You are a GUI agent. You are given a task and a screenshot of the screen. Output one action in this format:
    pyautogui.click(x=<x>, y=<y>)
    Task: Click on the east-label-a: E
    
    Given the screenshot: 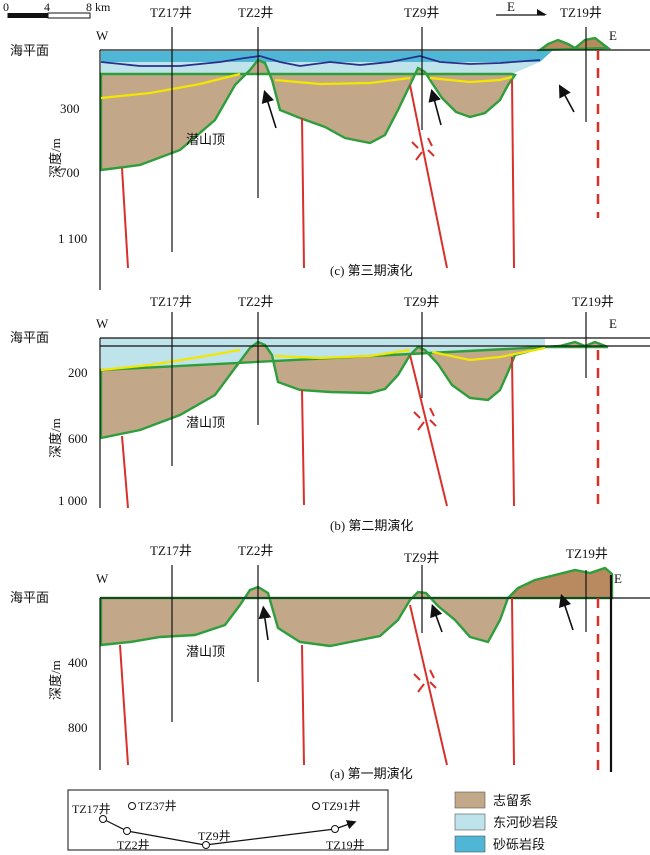 What is the action you would take?
    pyautogui.click(x=618, y=578)
    